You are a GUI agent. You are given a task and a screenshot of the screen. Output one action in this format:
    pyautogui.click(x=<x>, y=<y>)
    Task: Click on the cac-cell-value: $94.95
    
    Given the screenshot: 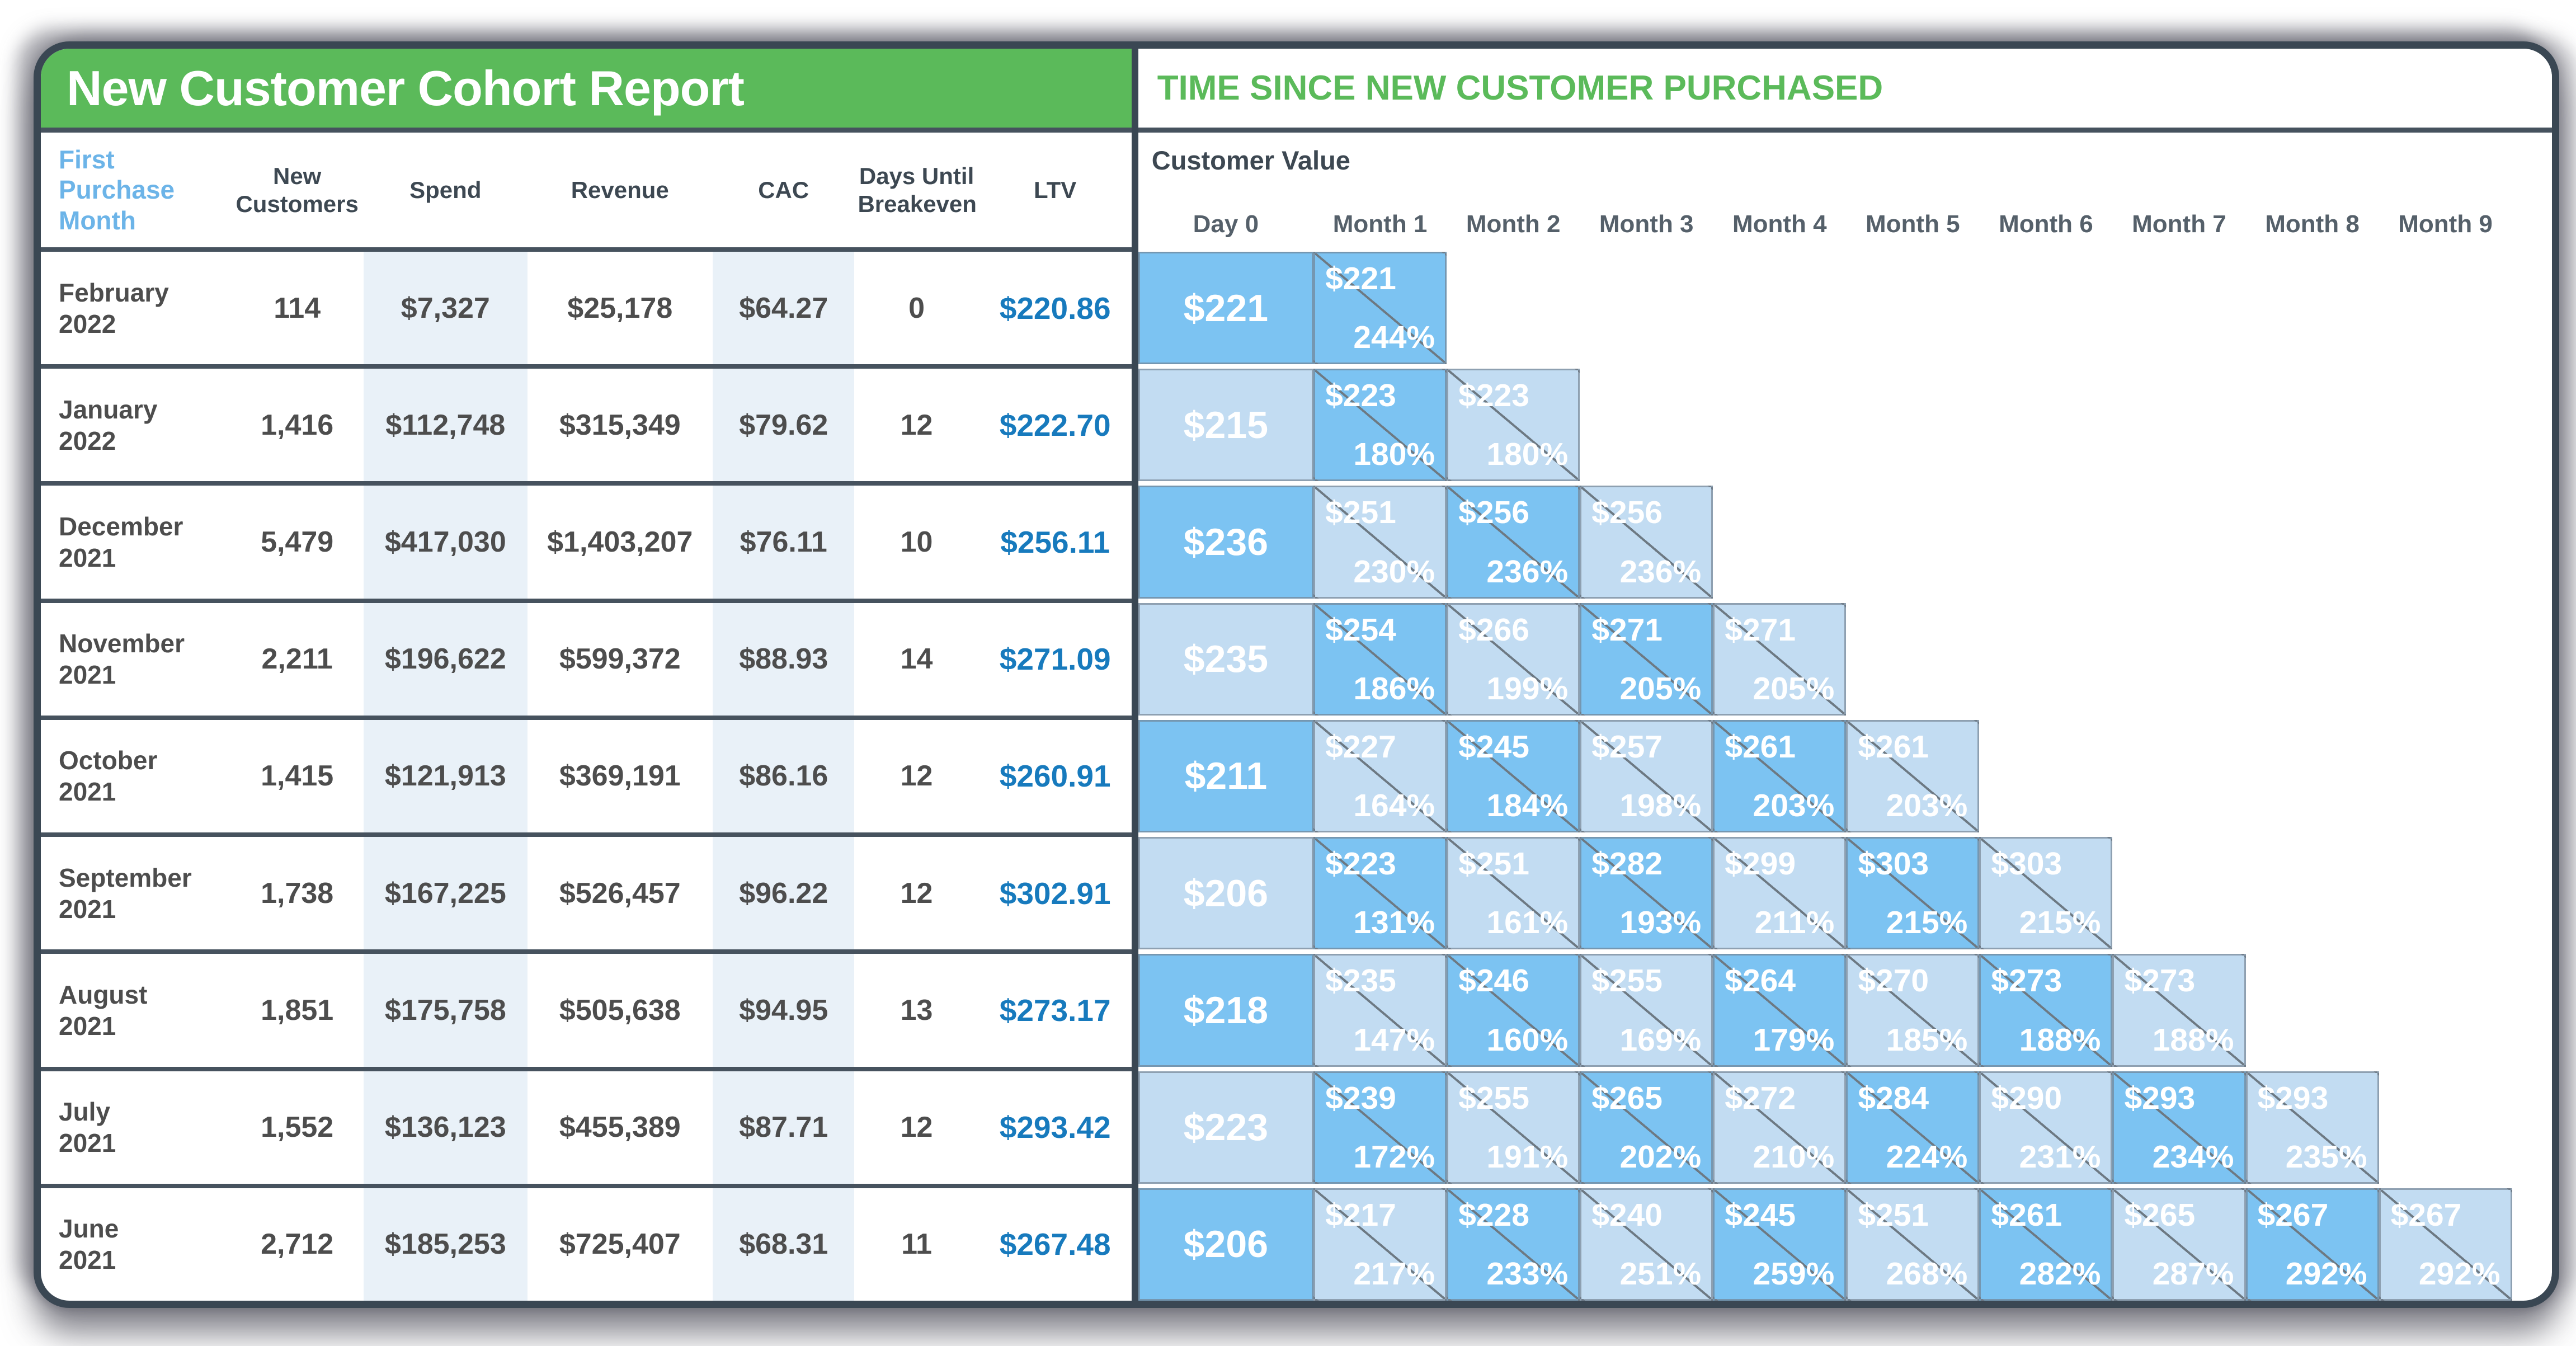 What is the action you would take?
    pyautogui.click(x=783, y=1010)
    